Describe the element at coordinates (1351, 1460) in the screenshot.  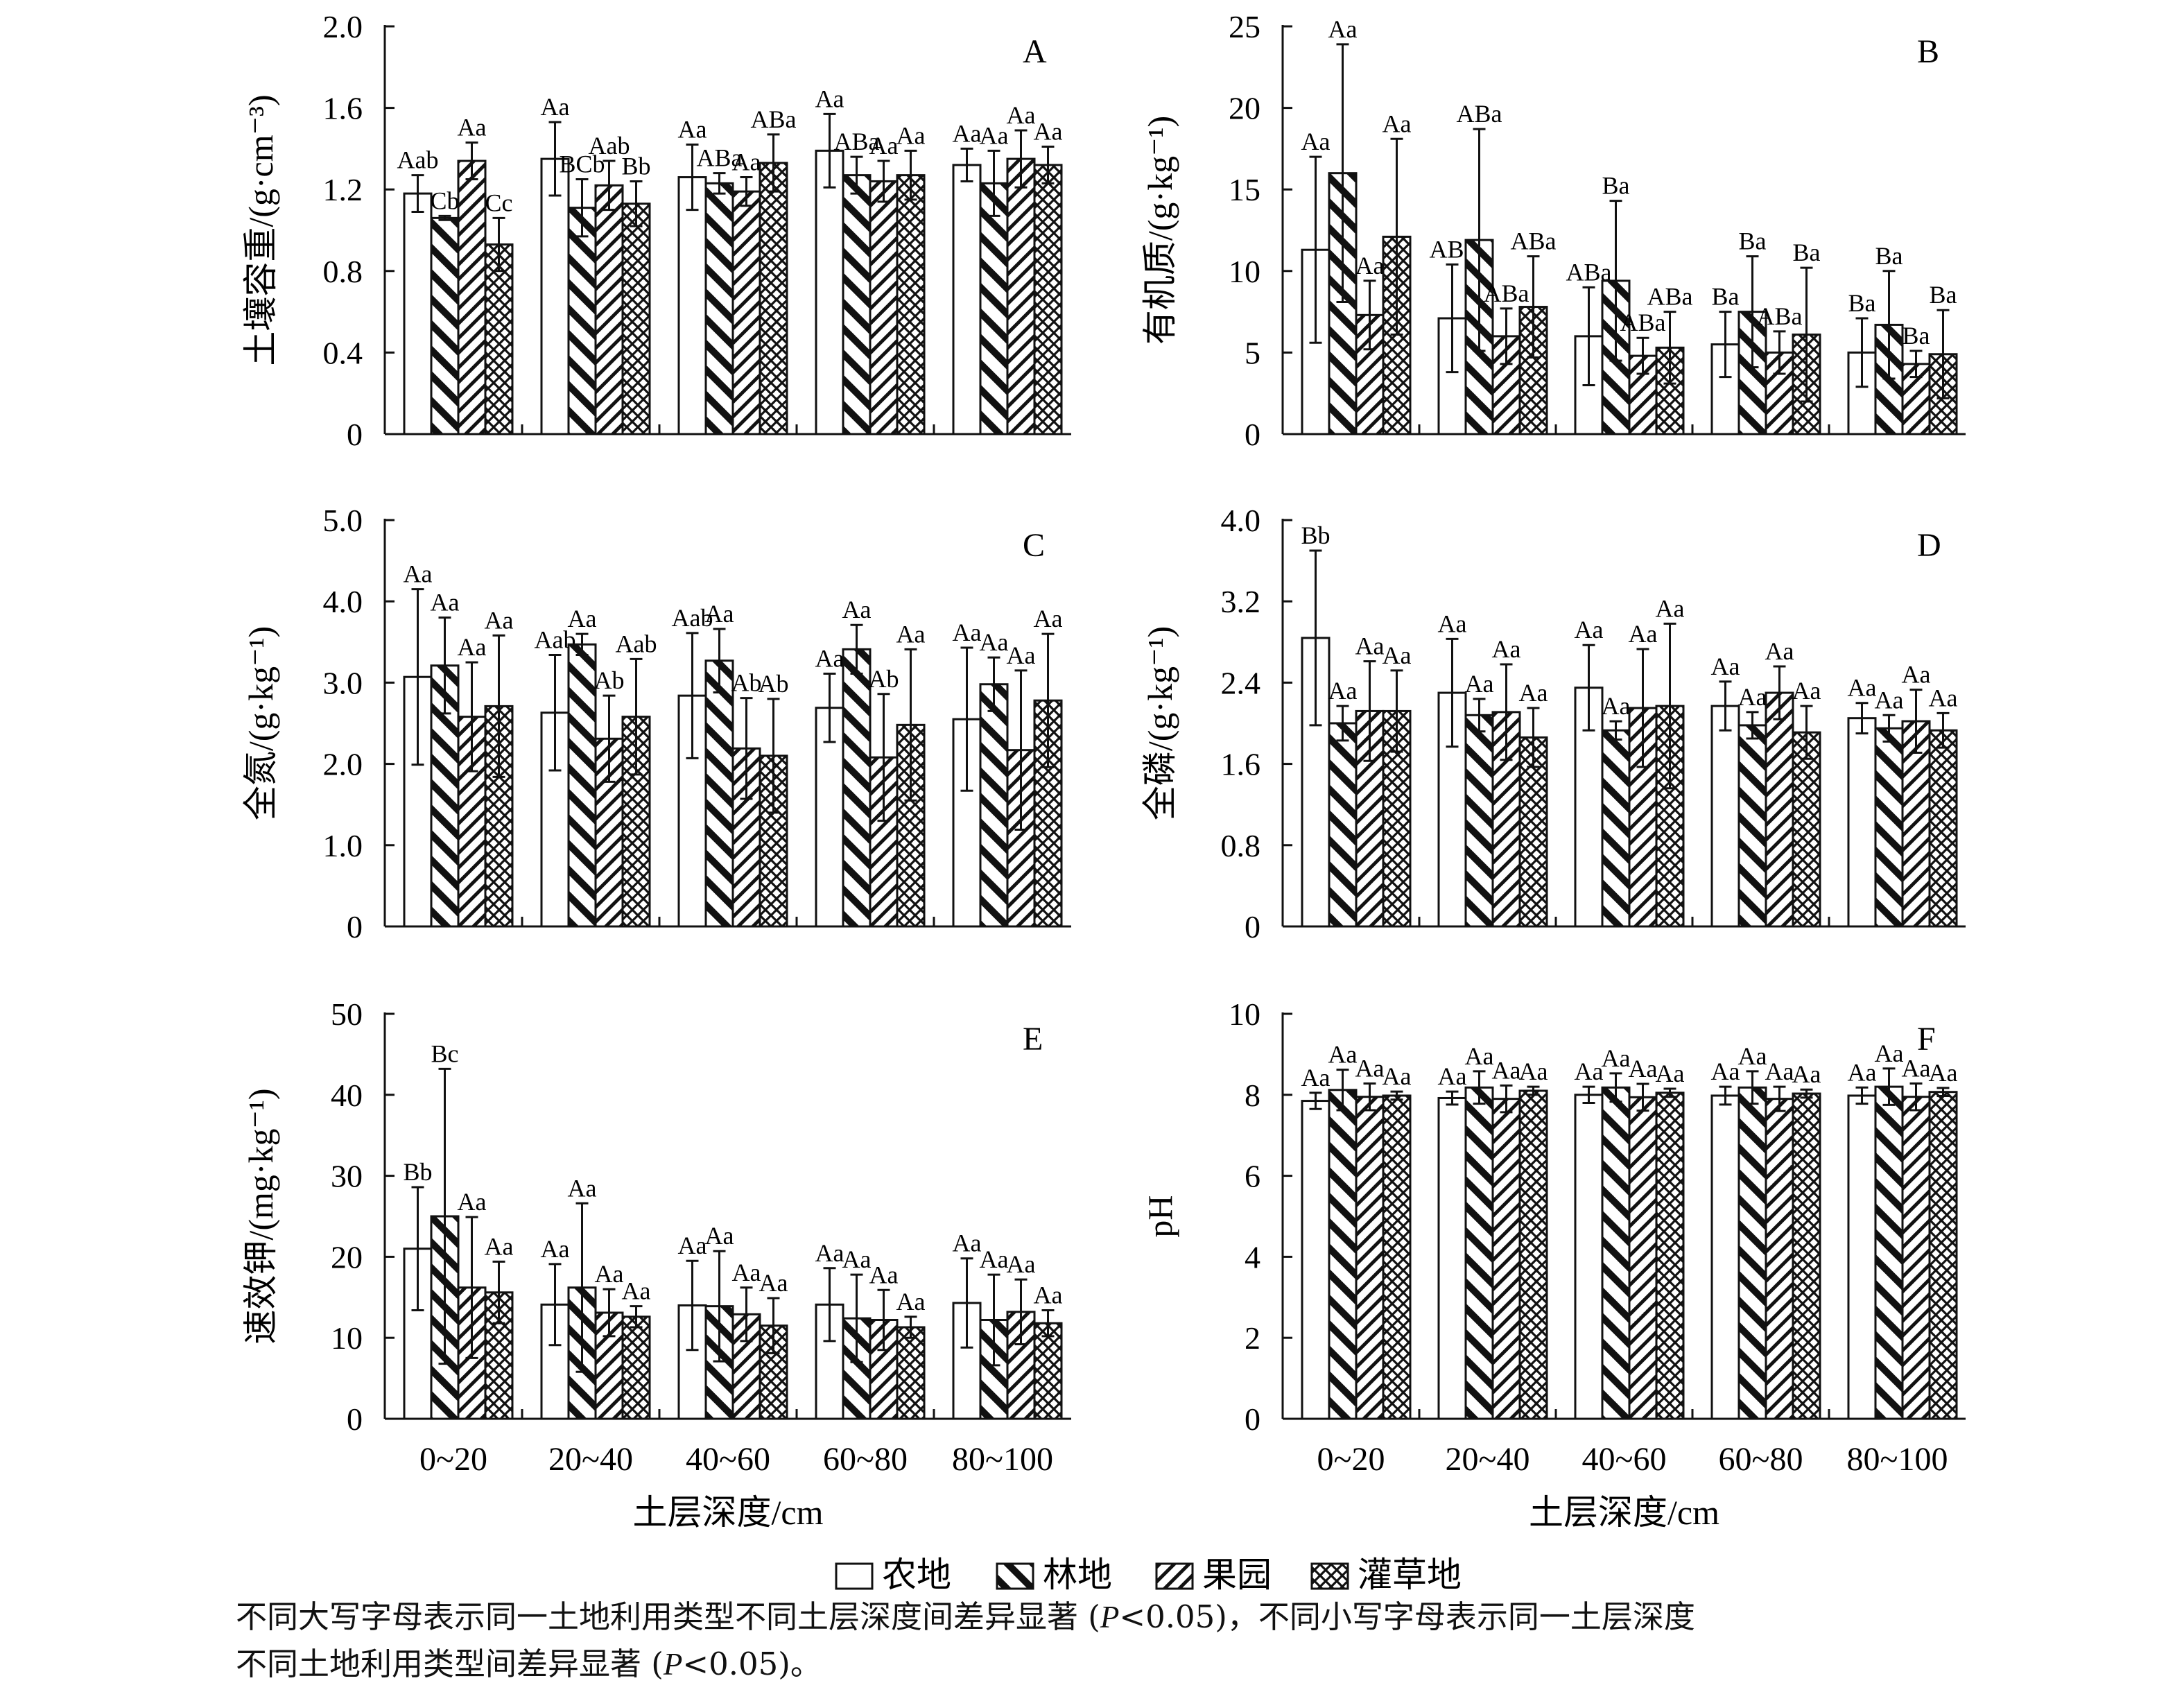
I see `x-tick-label: 0~20` at that location.